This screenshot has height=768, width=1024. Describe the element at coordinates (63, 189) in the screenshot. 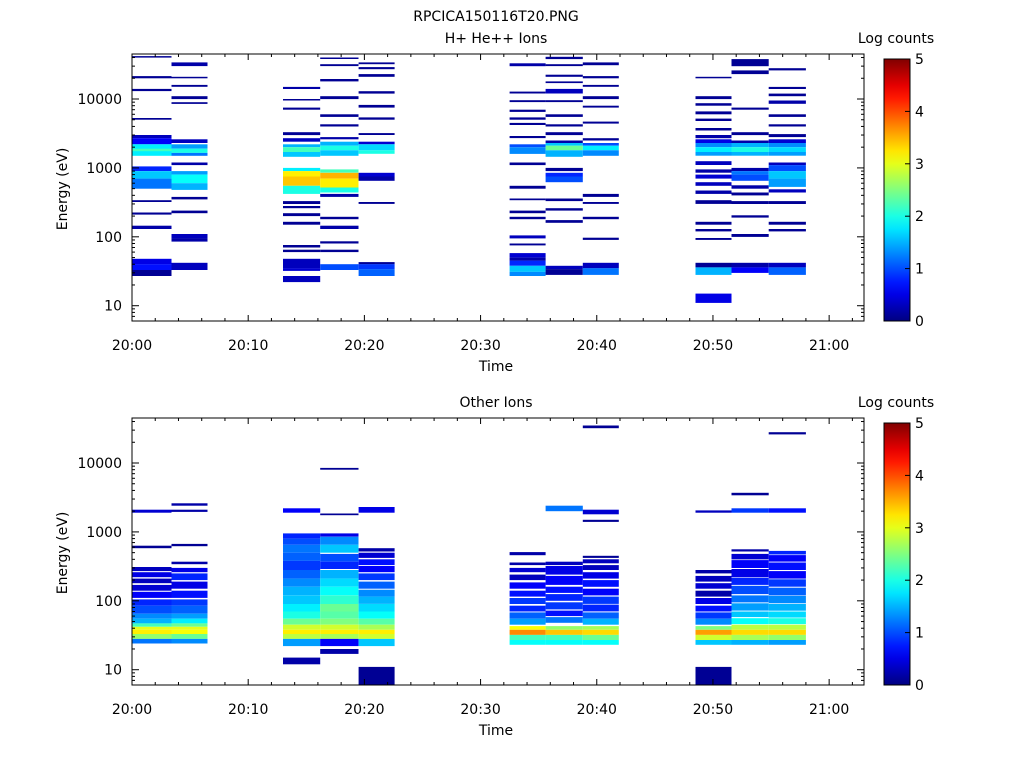

I see `y-axis-label-hplus: Energy (eV)` at that location.